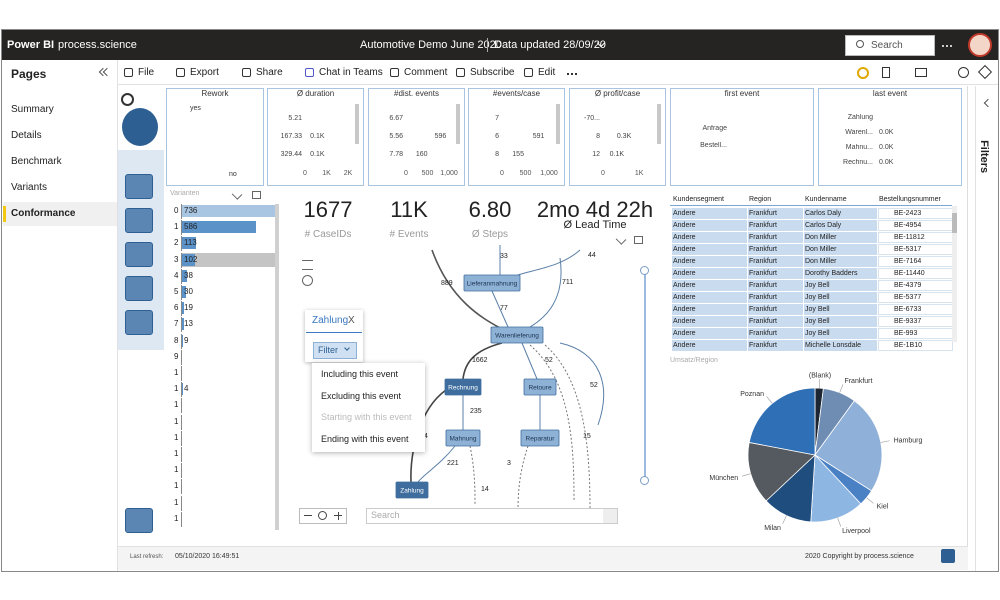 The image size is (1000, 600). I want to click on toolbar-button: Share, so click(269, 72).